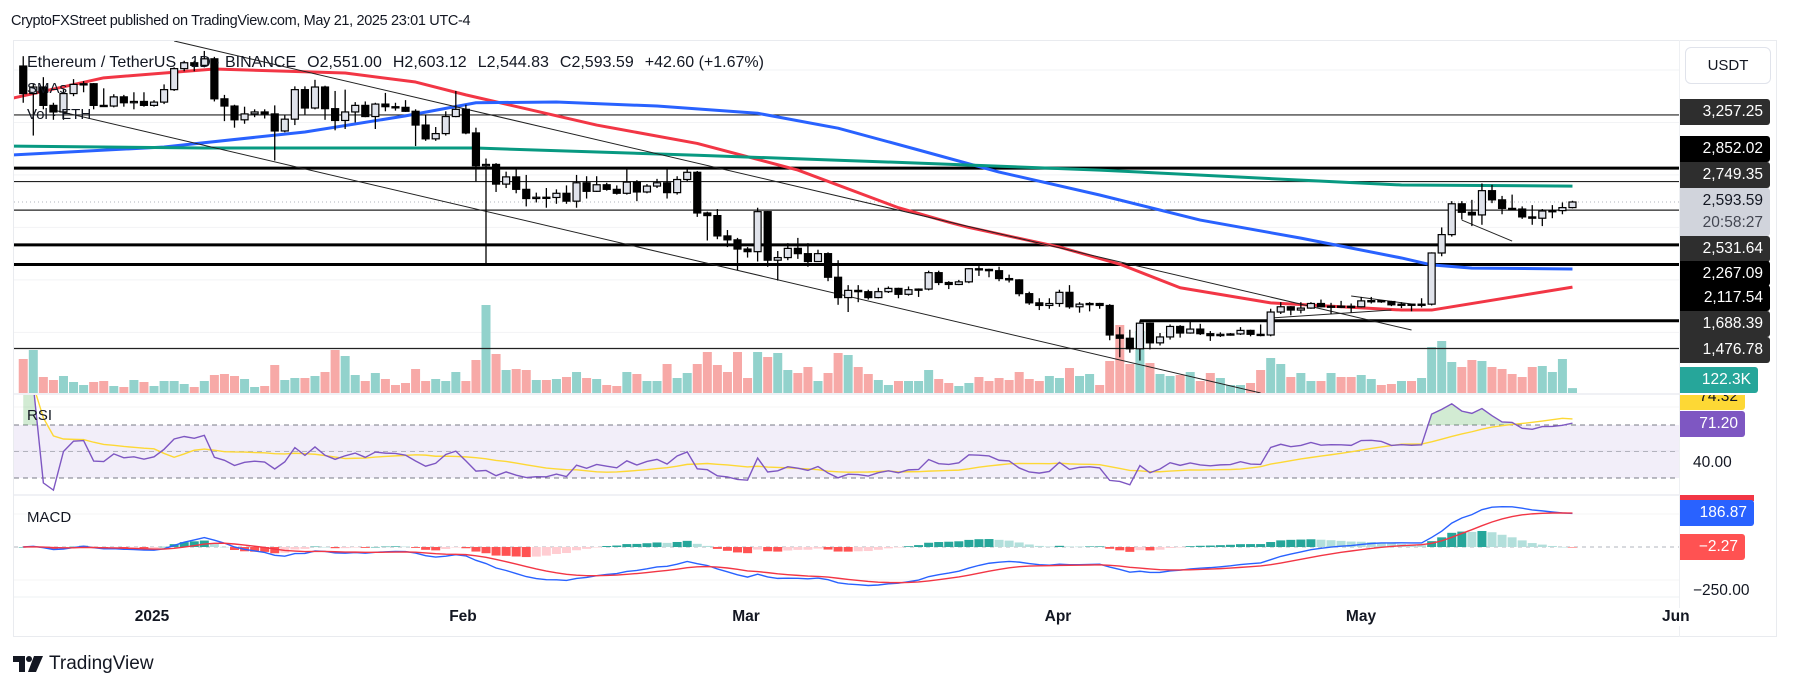 This screenshot has width=1793, height=691. What do you see at coordinates (28, 664) in the screenshot?
I see `tradingview-logo-icon` at bounding box center [28, 664].